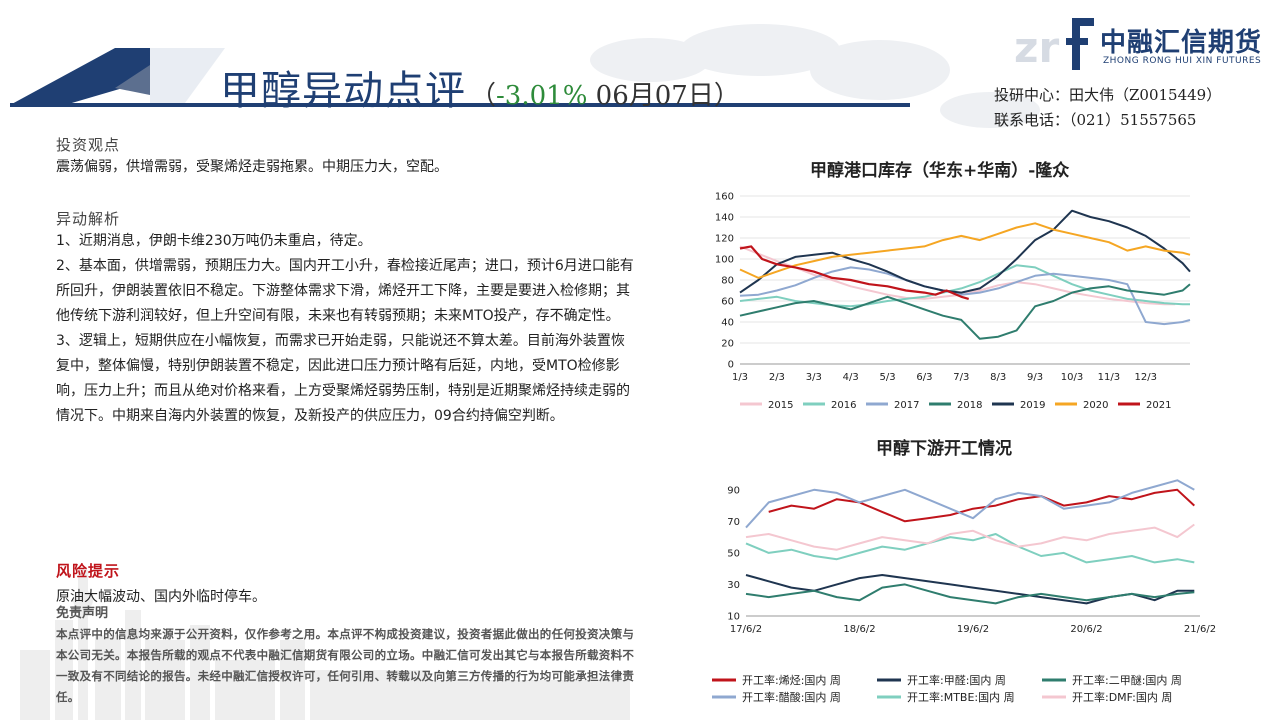 This screenshot has height=720, width=1280. Describe the element at coordinates (998, 377) in the screenshot. I see `x-tick-label: 8/3` at that location.